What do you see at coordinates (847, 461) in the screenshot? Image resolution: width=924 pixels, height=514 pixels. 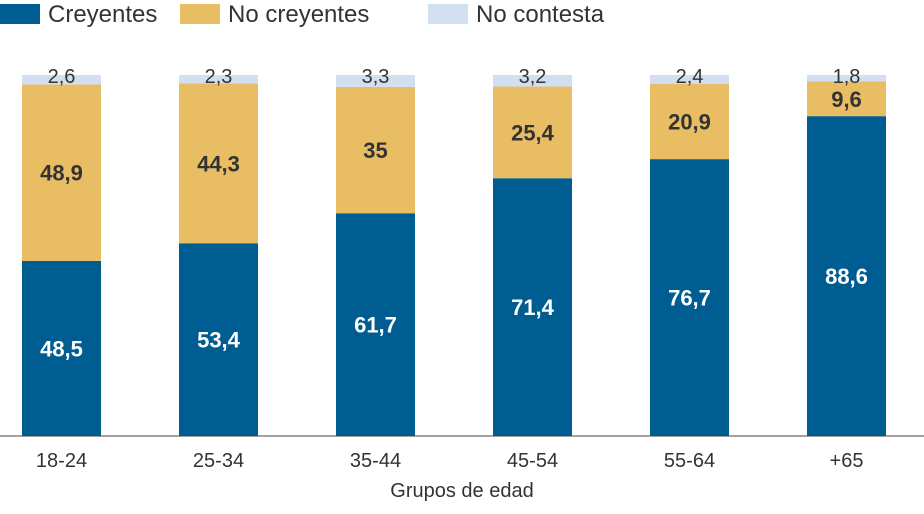 I see `x-tick-label: +65` at bounding box center [847, 461].